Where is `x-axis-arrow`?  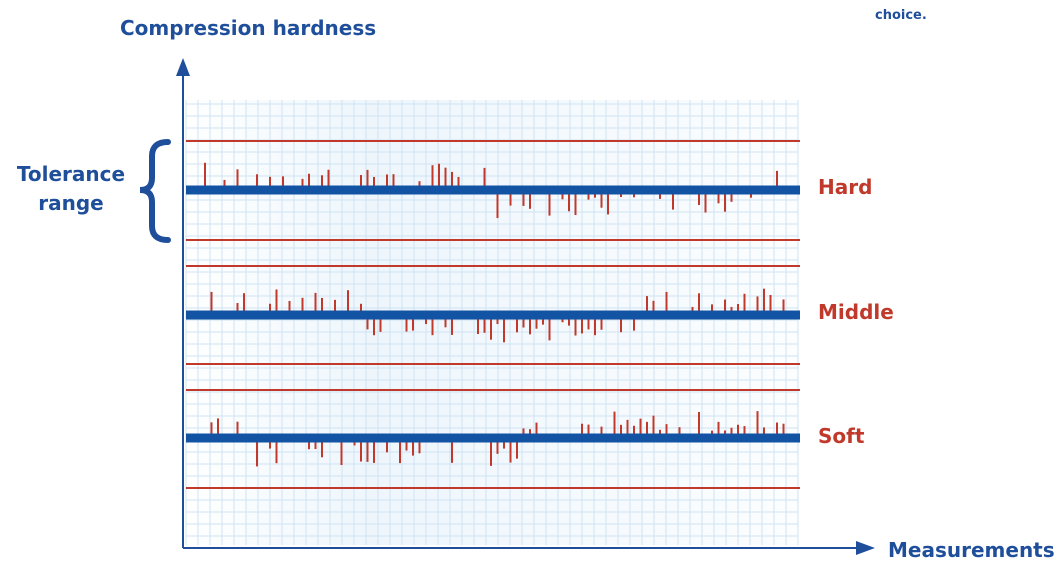
x-axis-arrow is located at coordinates (865, 548).